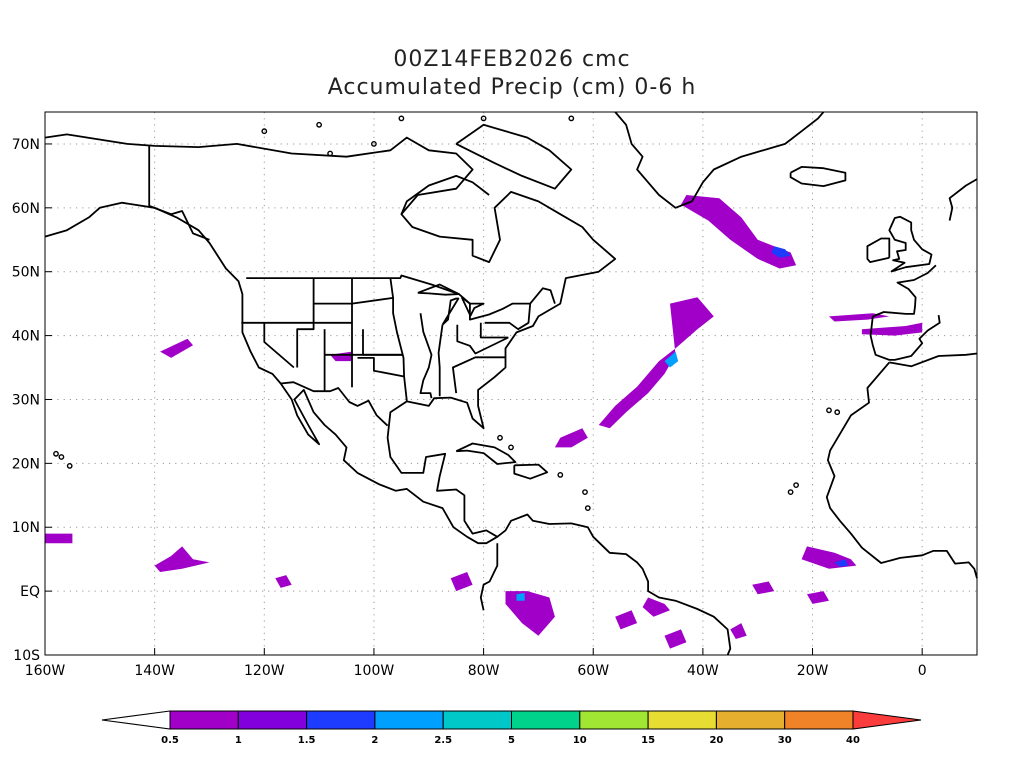 This screenshot has width=1024, height=768. Describe the element at coordinates (26, 273) in the screenshot. I see `y-tick-label: 50N` at that location.